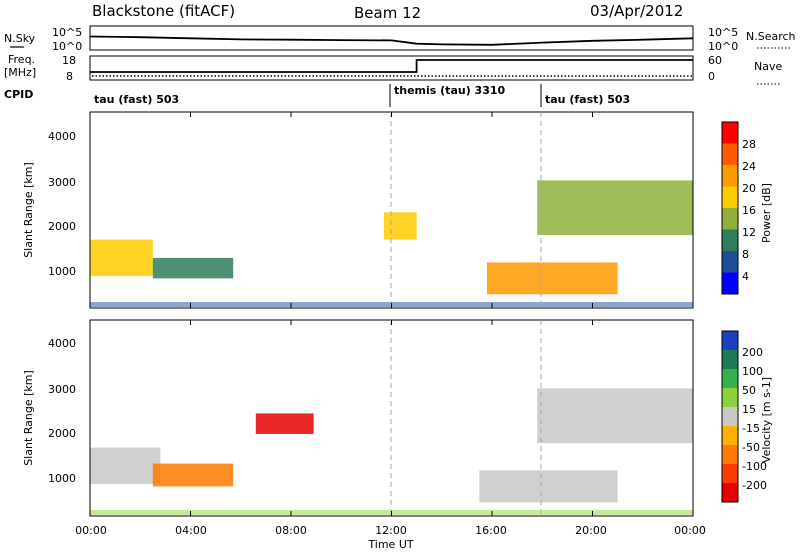 This screenshot has height=554, width=800. I want to click on noise-right-label: N.Search, so click(771, 36).